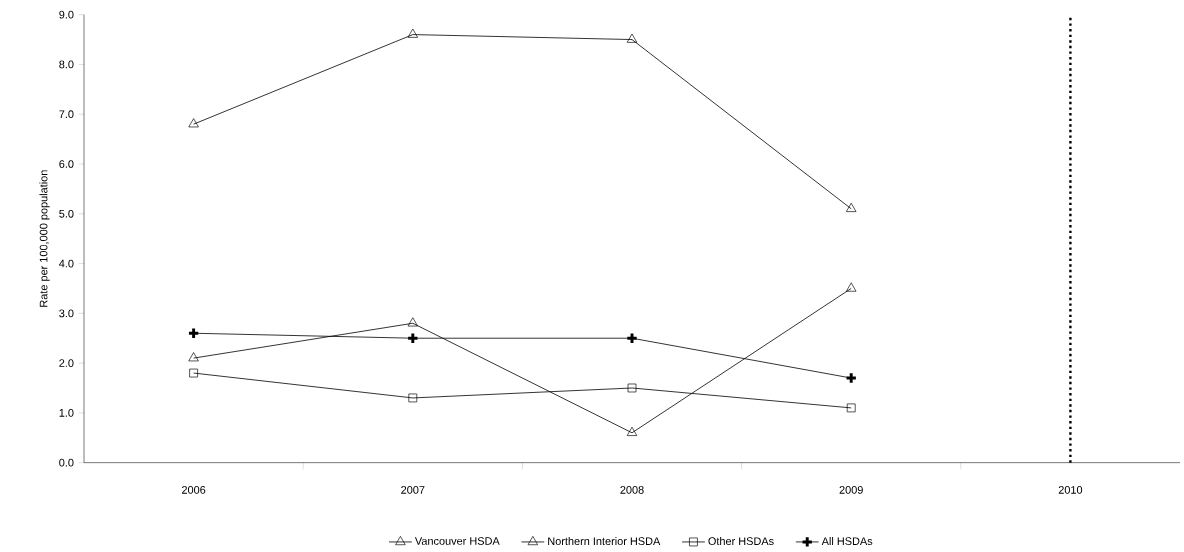  I want to click on legend-label: Northern Interior HSDA, so click(604, 541).